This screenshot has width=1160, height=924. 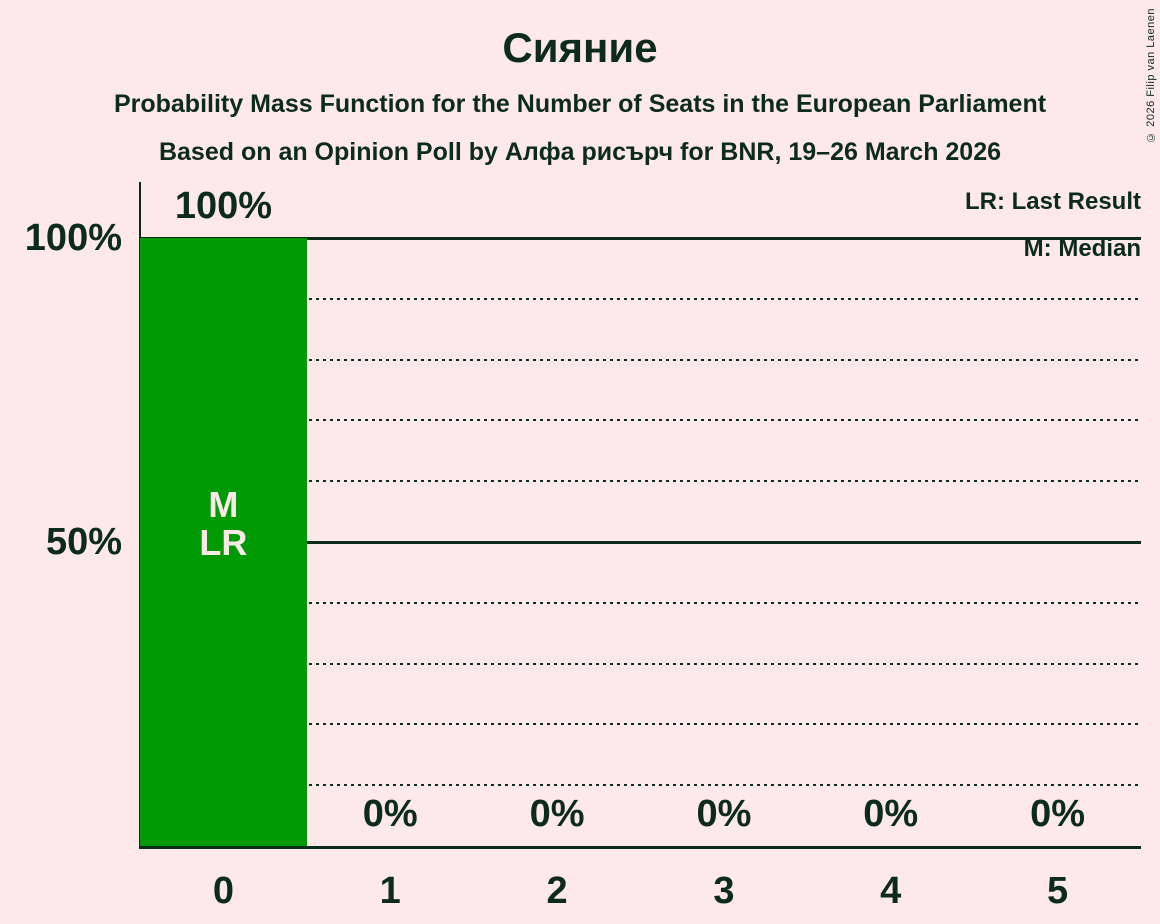 I want to click on x-tick-label-1: 1, so click(x=390, y=891).